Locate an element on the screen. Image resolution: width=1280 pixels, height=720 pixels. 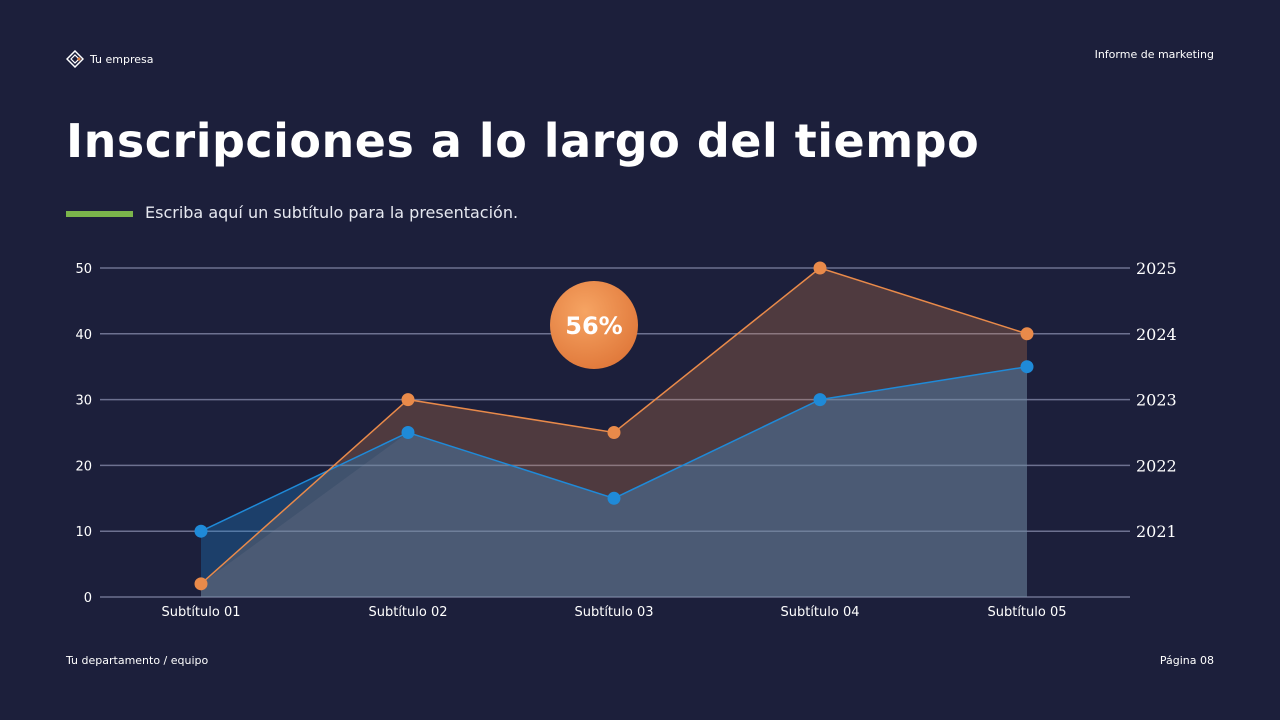
footer-page-number: Página 08 is located at coordinates (1186, 660).